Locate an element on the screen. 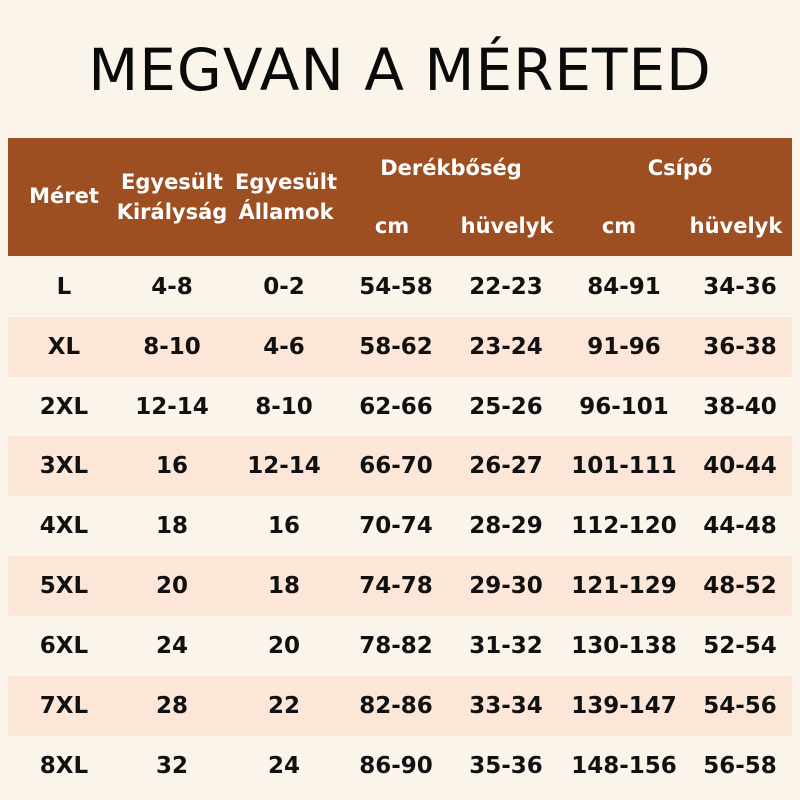 The height and width of the screenshot is (800, 800). table-cell: 26-27 is located at coordinates (506, 466).